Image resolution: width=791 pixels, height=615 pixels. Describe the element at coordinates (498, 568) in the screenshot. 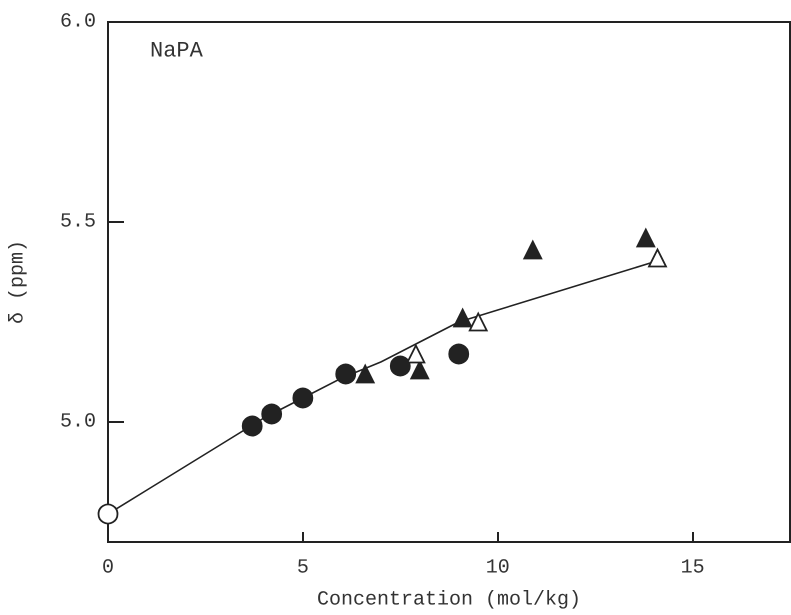

I see `x-tick-label: 10` at that location.